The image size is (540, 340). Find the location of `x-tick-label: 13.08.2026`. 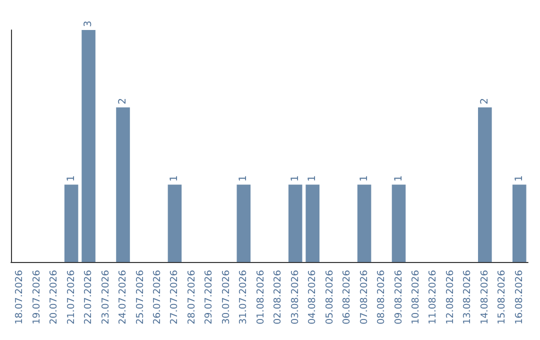

x-tick-label: 13.08.2026 is located at coordinates (468, 297).